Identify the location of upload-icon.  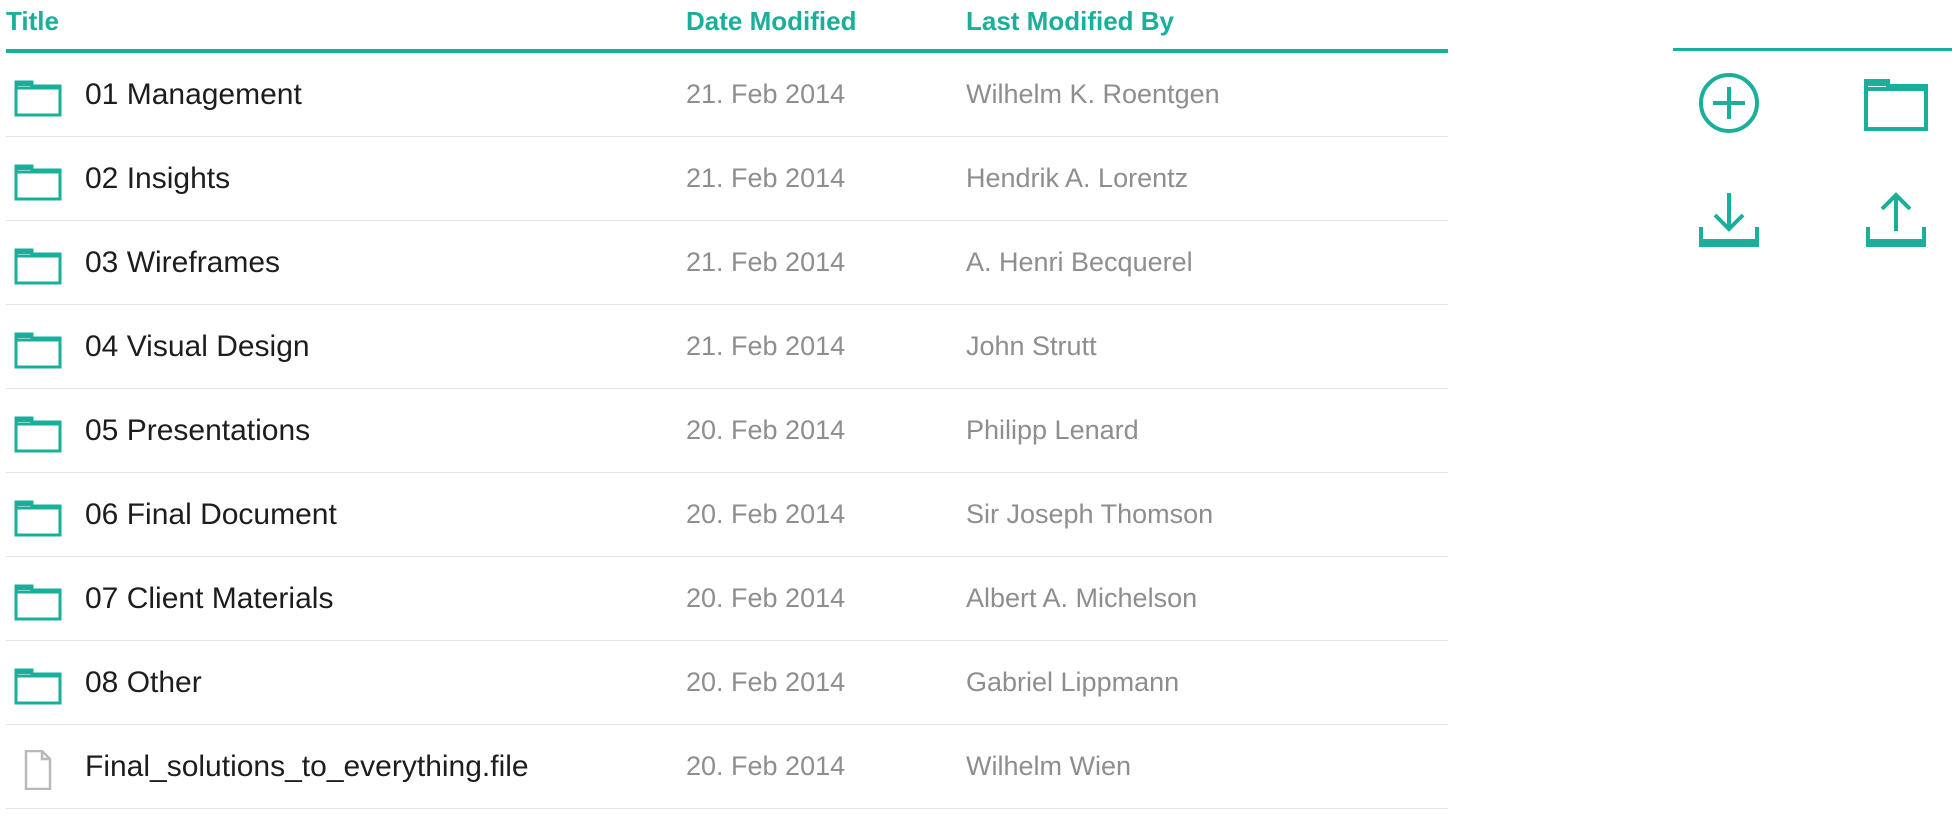
(1896, 219).